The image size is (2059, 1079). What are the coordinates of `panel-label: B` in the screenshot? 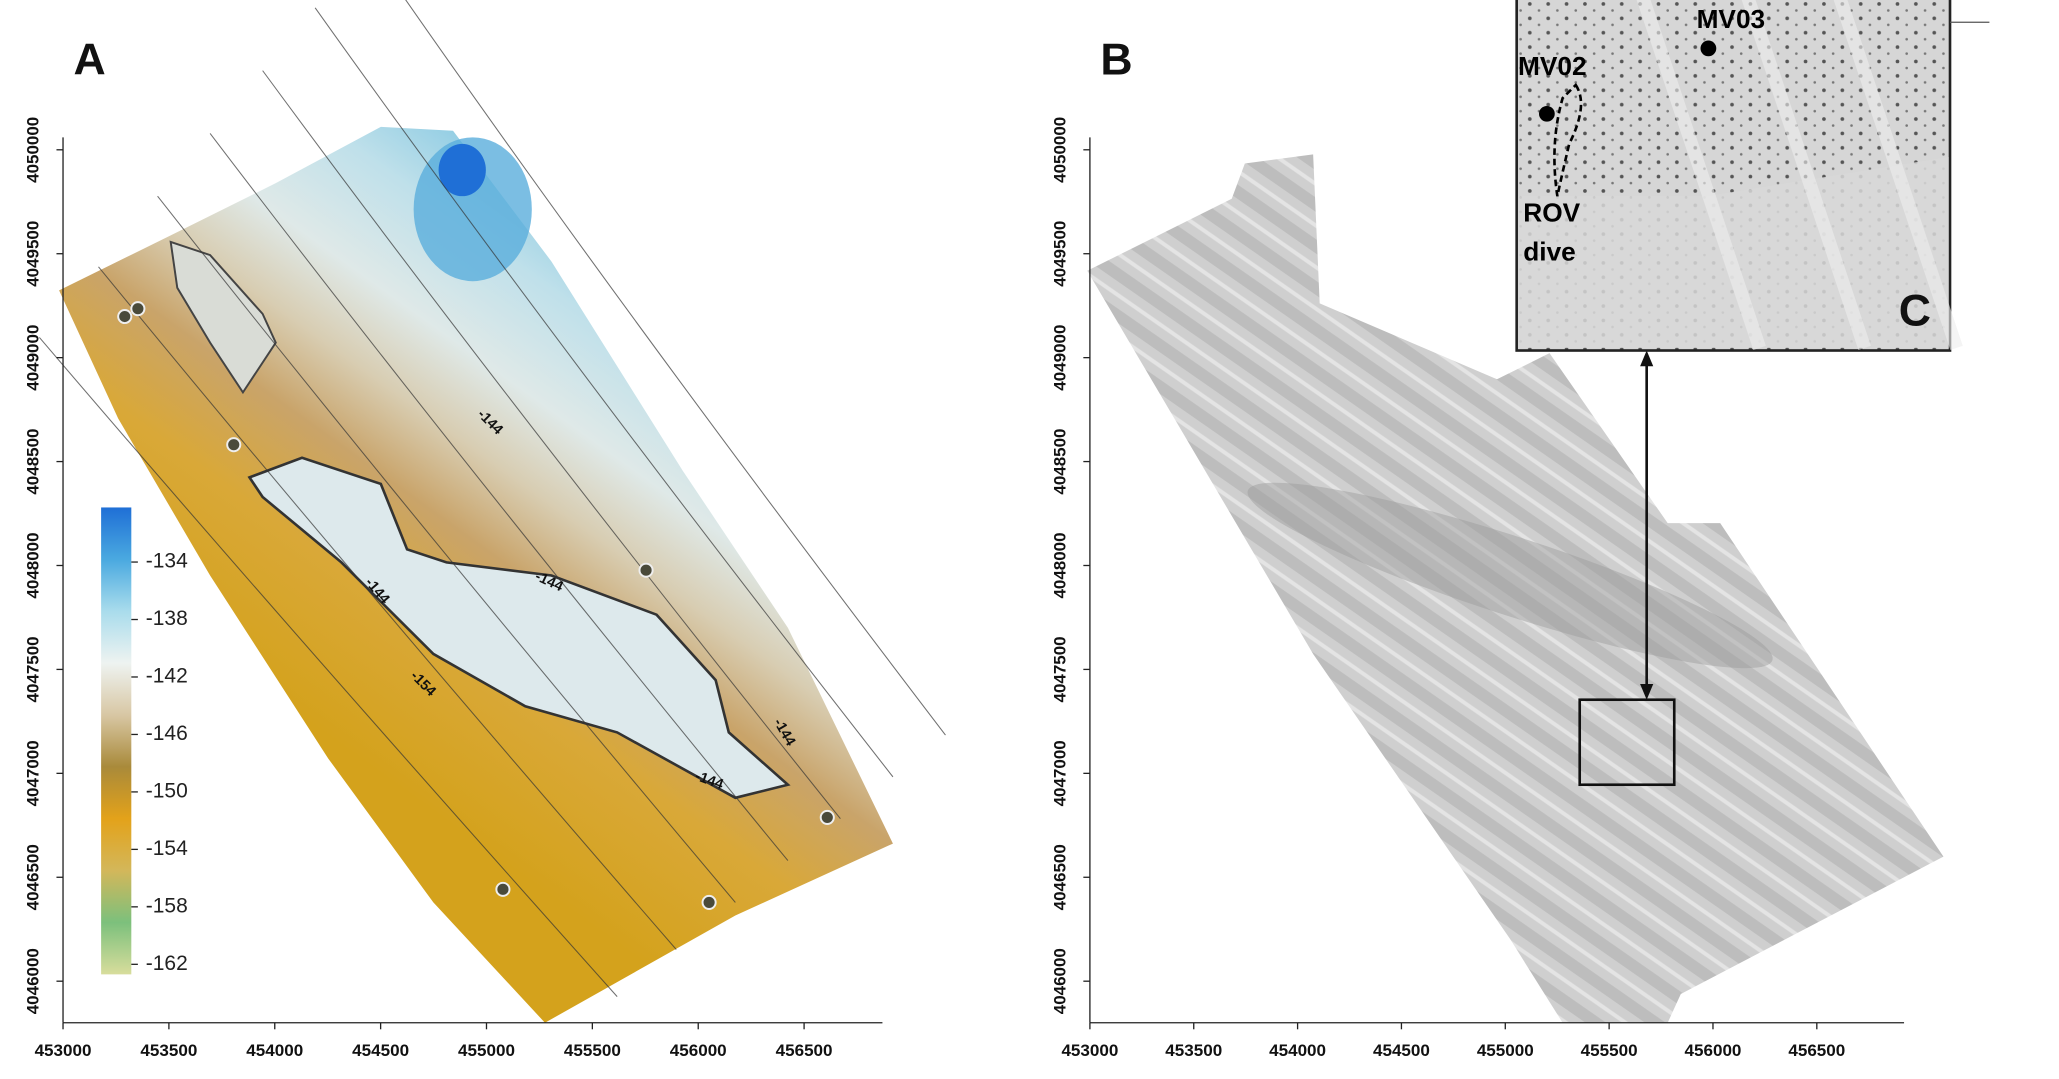 It's located at (1116, 60).